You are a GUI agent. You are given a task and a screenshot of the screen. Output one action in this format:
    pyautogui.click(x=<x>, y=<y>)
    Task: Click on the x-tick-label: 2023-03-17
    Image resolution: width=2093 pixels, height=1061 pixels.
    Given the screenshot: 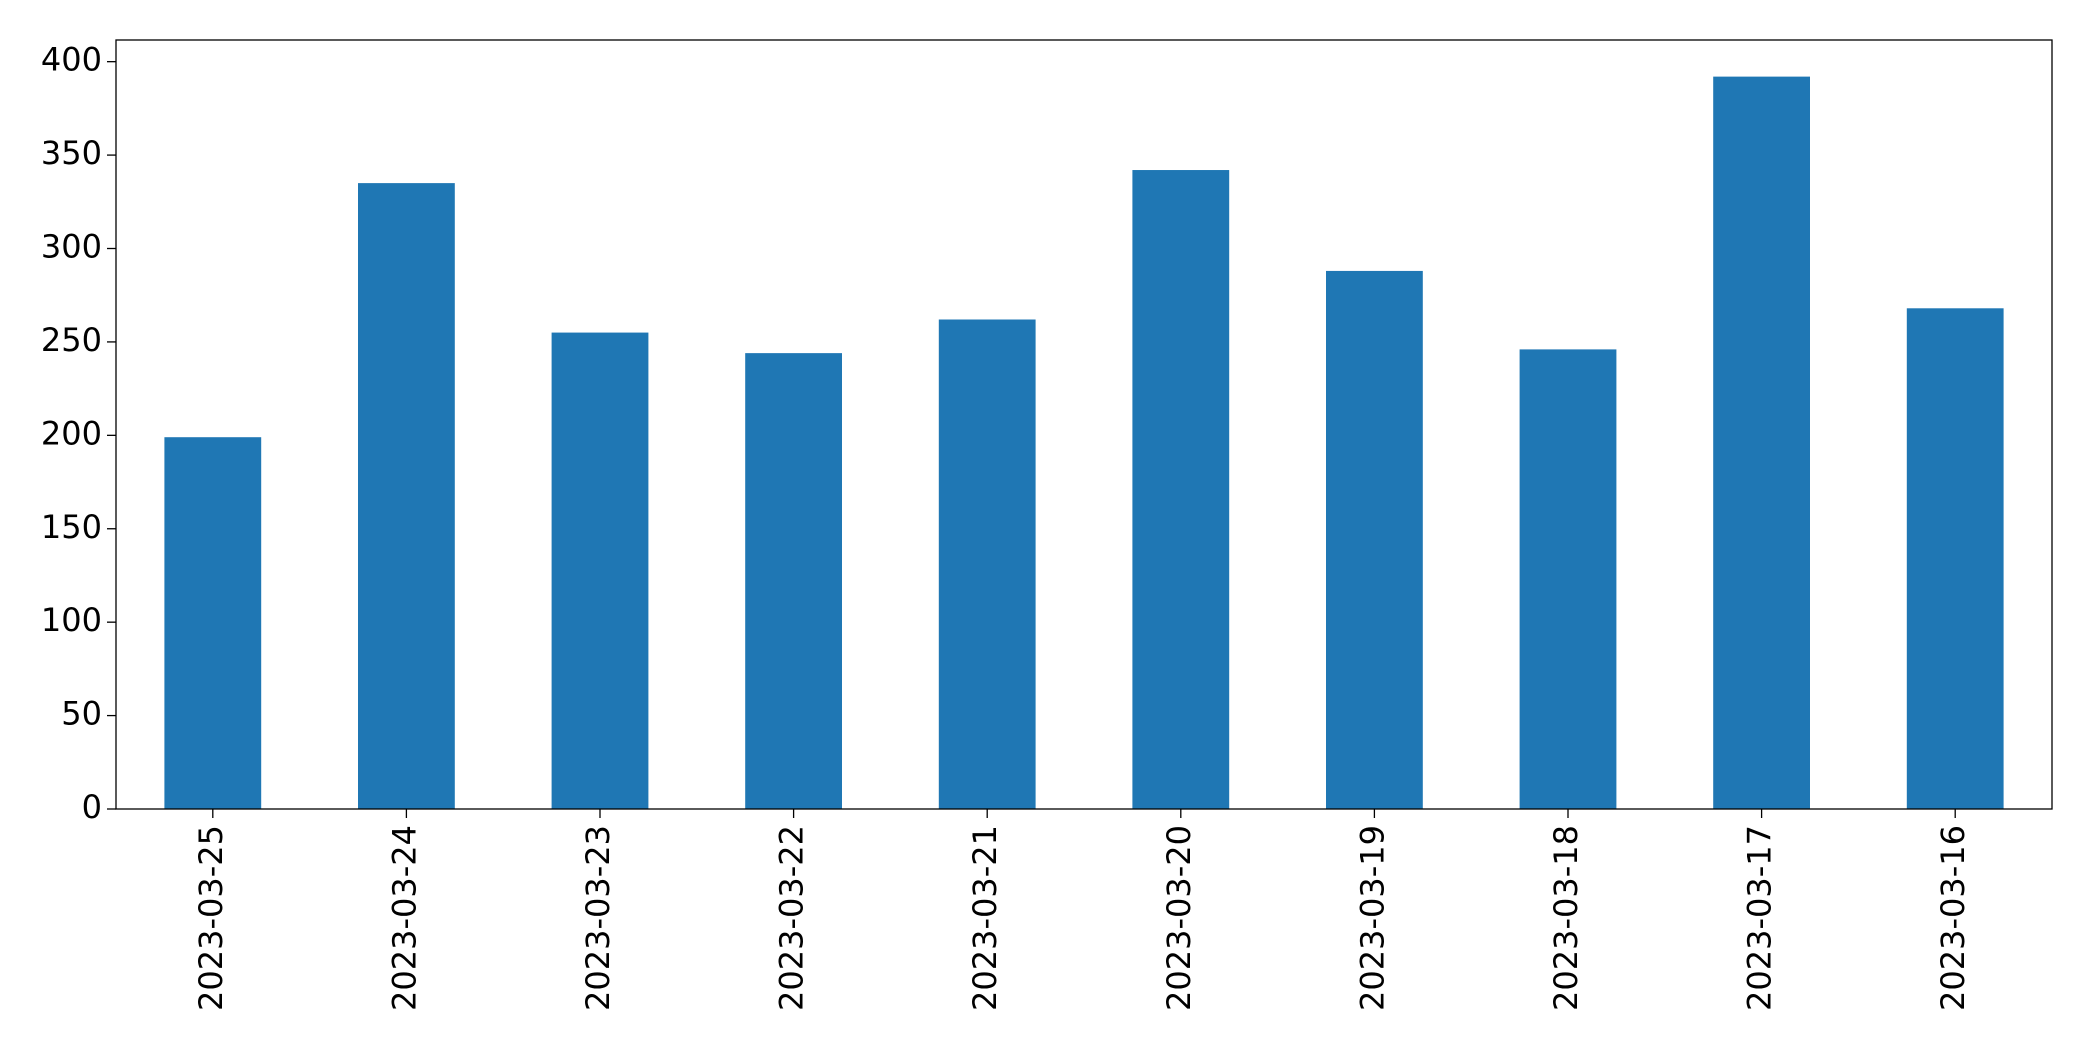 What is the action you would take?
    pyautogui.click(x=1760, y=918)
    